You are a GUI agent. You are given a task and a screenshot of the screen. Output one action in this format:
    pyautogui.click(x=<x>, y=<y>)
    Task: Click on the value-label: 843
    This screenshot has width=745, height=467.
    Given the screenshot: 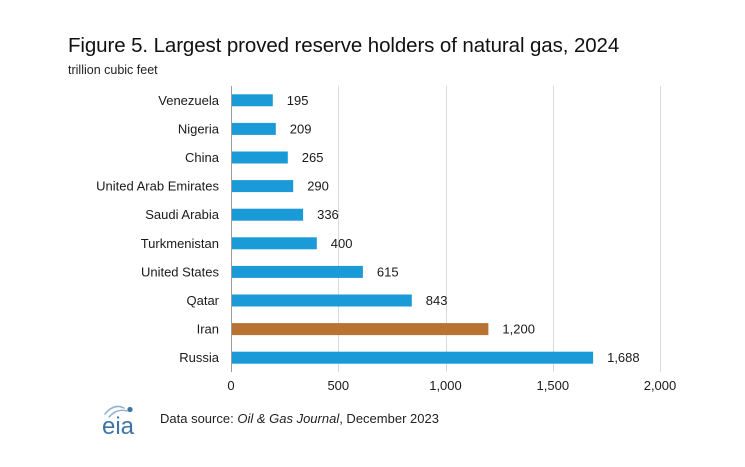 What is the action you would take?
    pyautogui.click(x=437, y=300)
    